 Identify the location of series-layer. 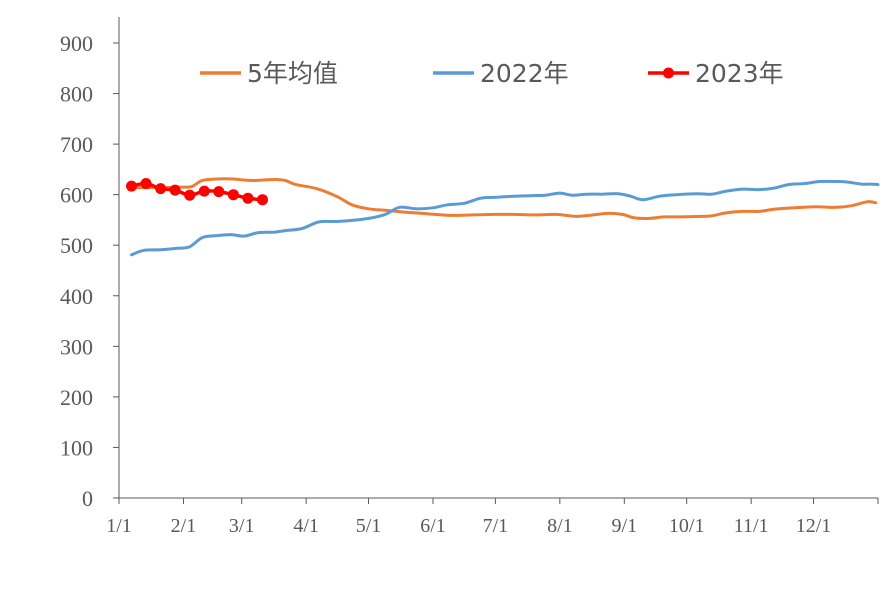
(503, 217).